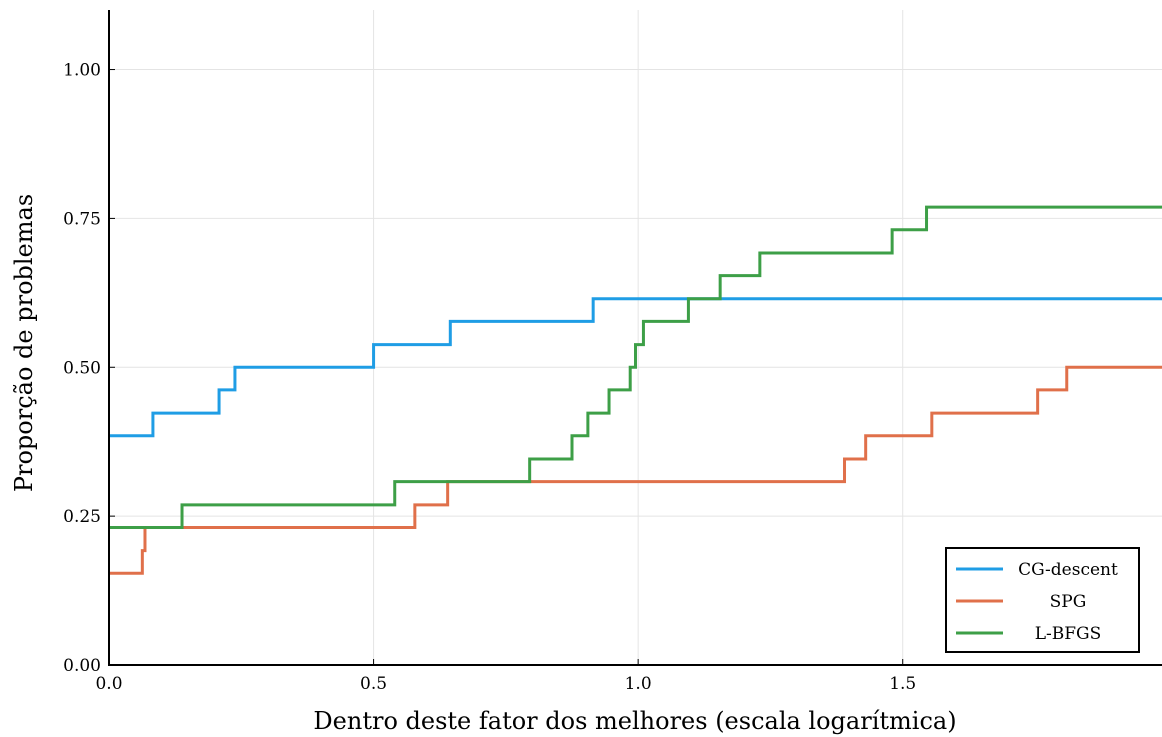 The height and width of the screenshot is (737, 1162). What do you see at coordinates (82, 368) in the screenshot?
I see `y-tick-label: 0.50` at bounding box center [82, 368].